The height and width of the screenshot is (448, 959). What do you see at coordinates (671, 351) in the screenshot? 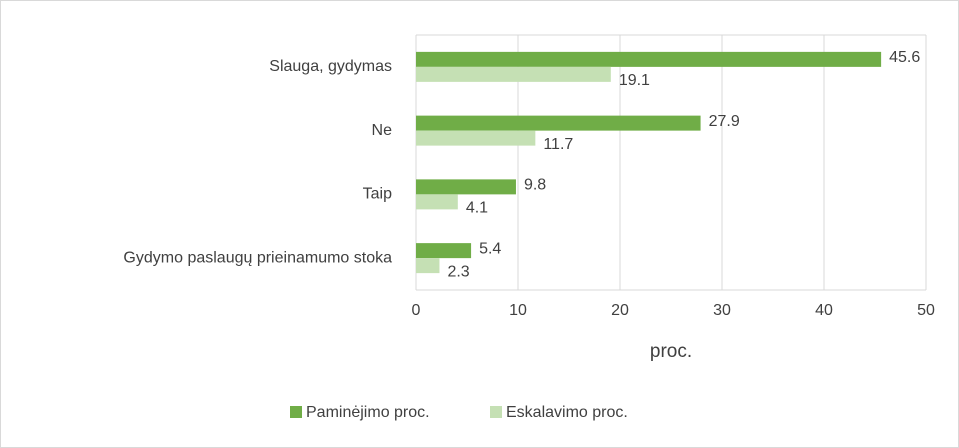
I see `x-axis-label: proc.` at bounding box center [671, 351].